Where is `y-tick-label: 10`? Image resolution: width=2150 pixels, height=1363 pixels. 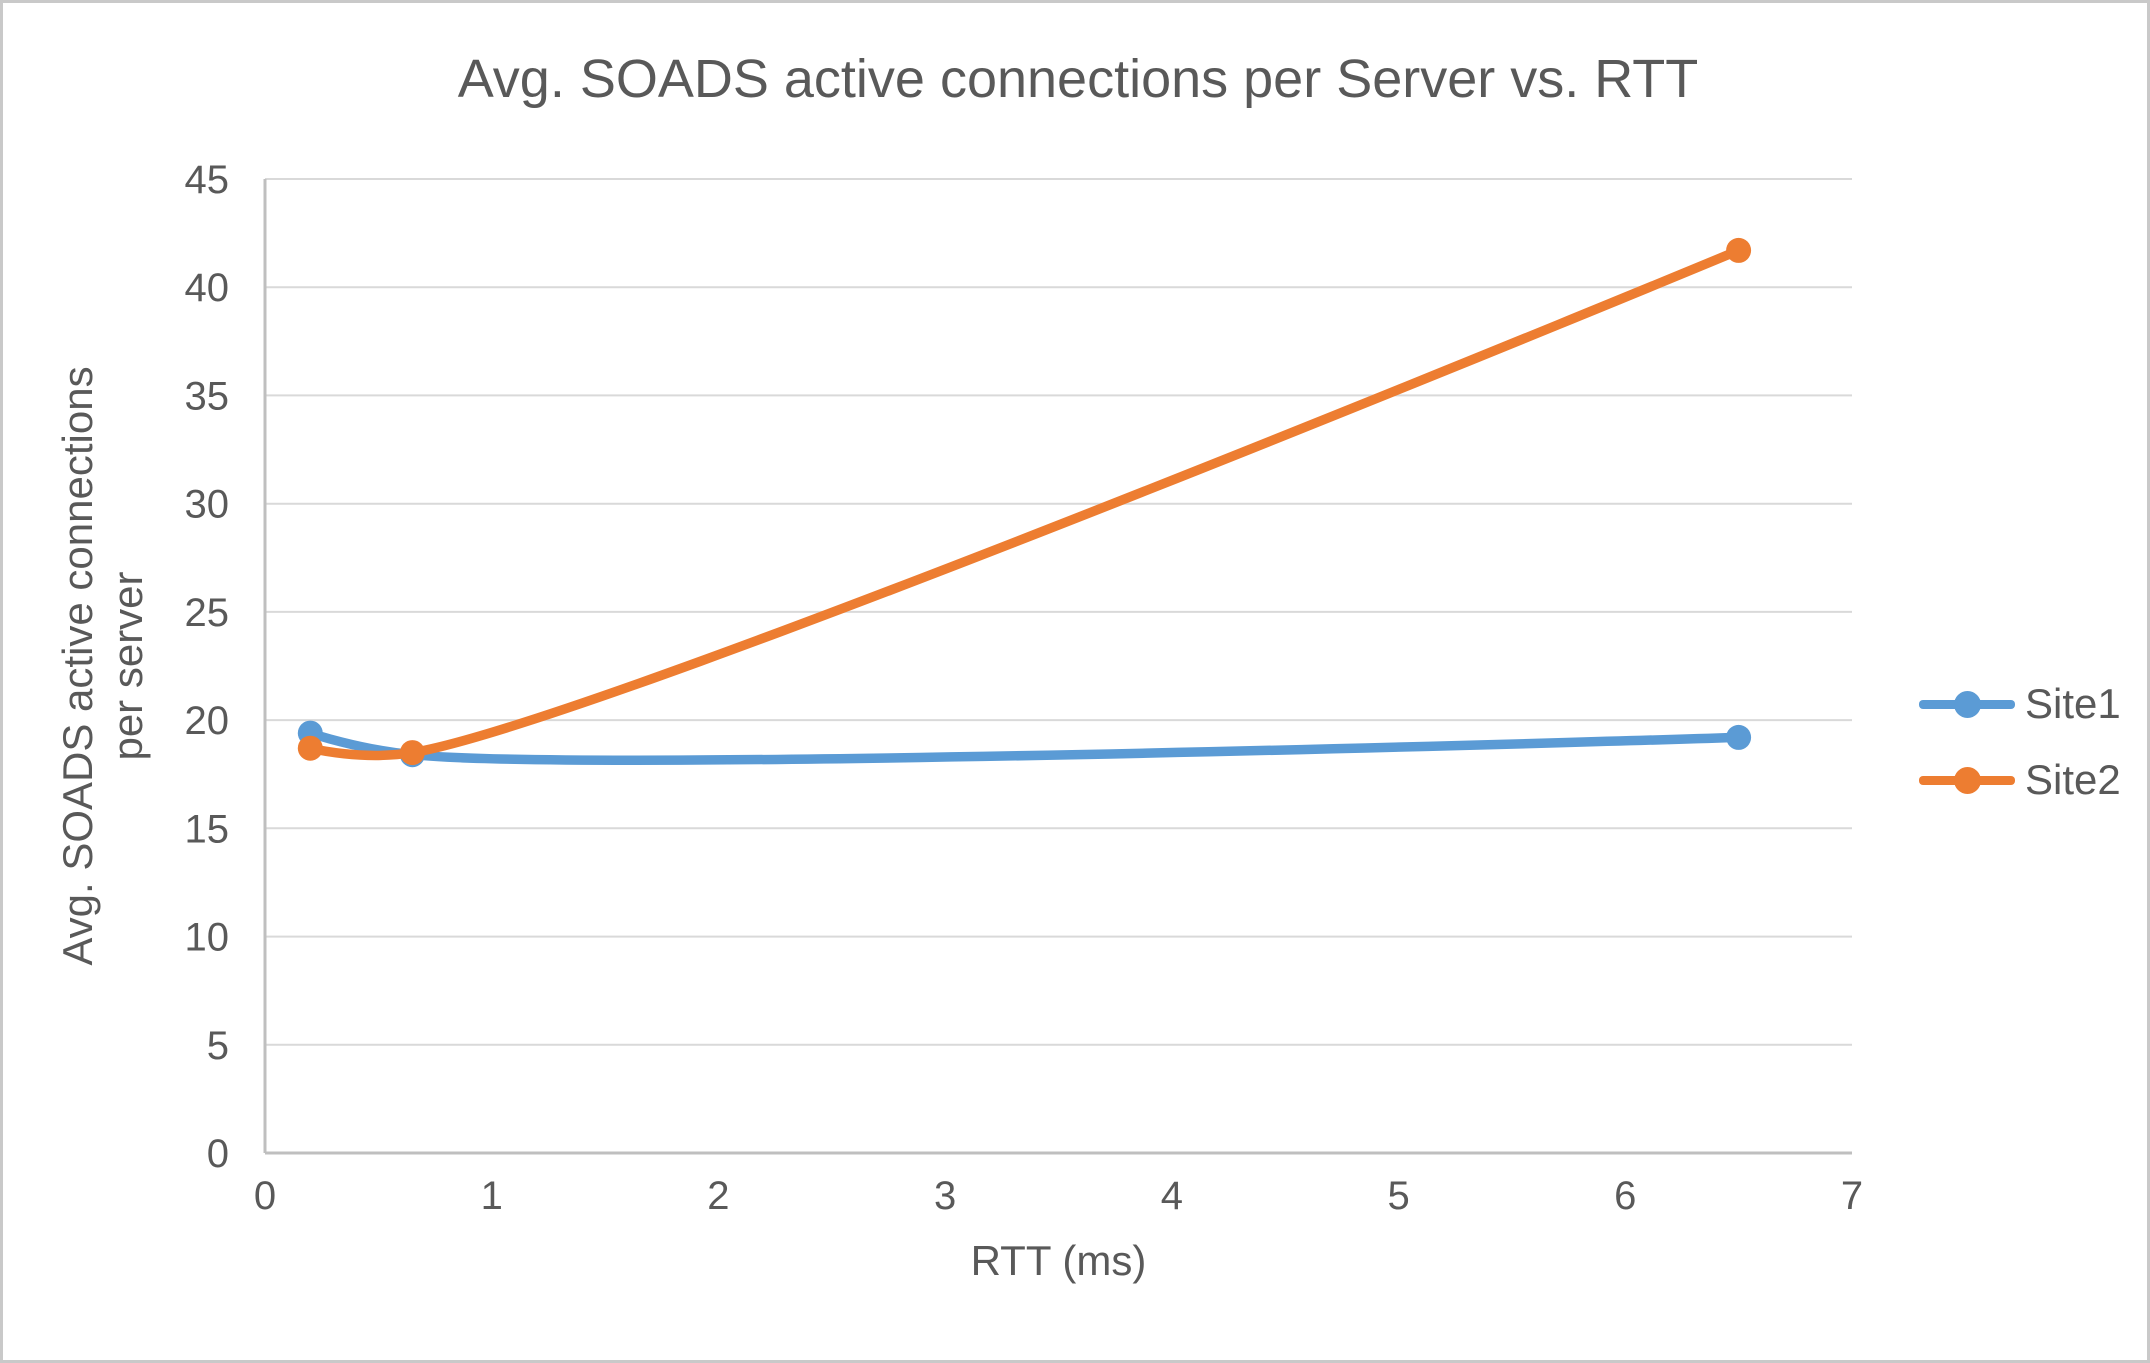 y-tick-label: 10 is located at coordinates (207, 938).